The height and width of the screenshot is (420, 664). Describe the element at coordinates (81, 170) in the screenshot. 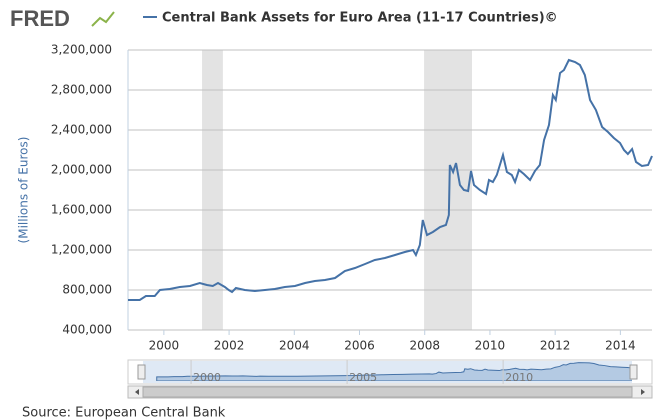

I see `y-tick-label: 2,000,000` at that location.